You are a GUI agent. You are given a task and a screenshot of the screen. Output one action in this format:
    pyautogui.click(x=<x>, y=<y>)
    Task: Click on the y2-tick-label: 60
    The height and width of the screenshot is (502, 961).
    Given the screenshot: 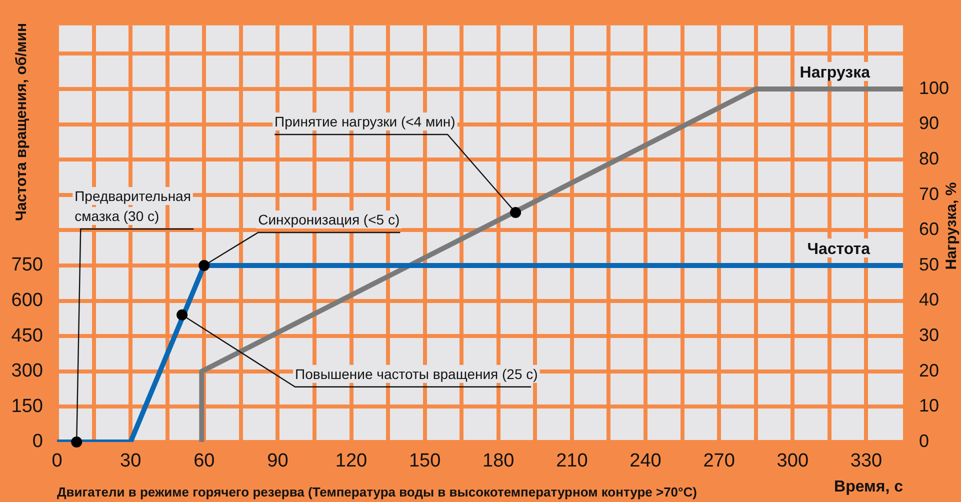 What is the action you would take?
    pyautogui.click(x=929, y=229)
    